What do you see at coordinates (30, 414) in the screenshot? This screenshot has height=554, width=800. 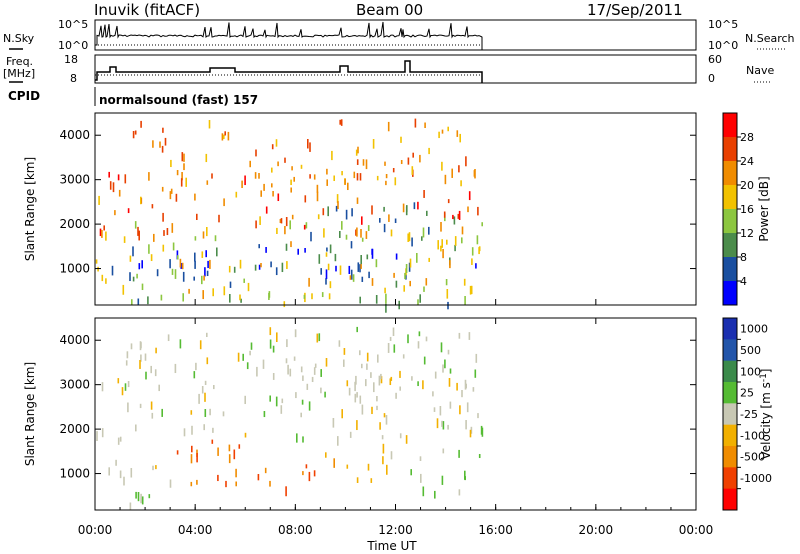 I see `velocity-y-label: Slant Range [km]` at bounding box center [30, 414].